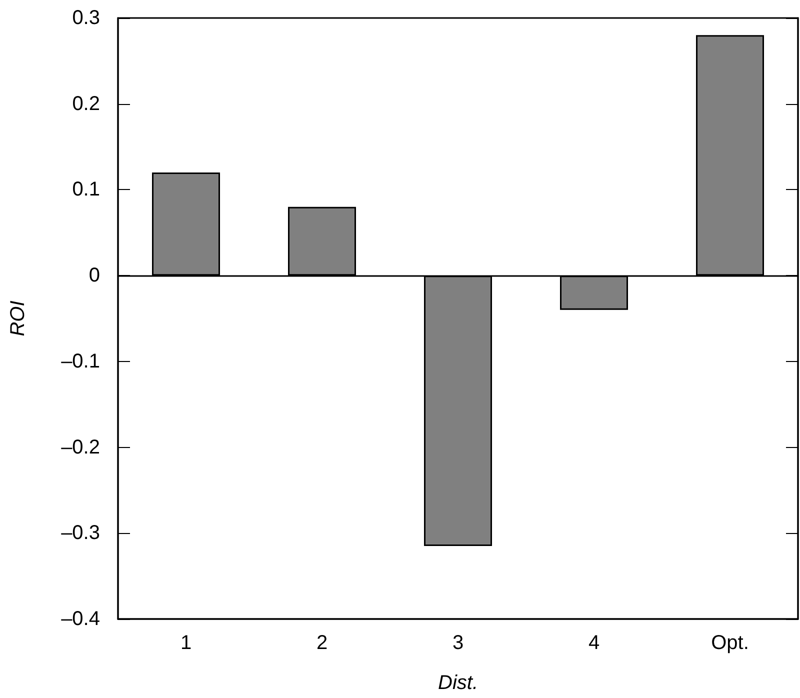 Image resolution: width=800 pixels, height=698 pixels. Describe the element at coordinates (458, 643) in the screenshot. I see `x-tick-label: 3` at that location.